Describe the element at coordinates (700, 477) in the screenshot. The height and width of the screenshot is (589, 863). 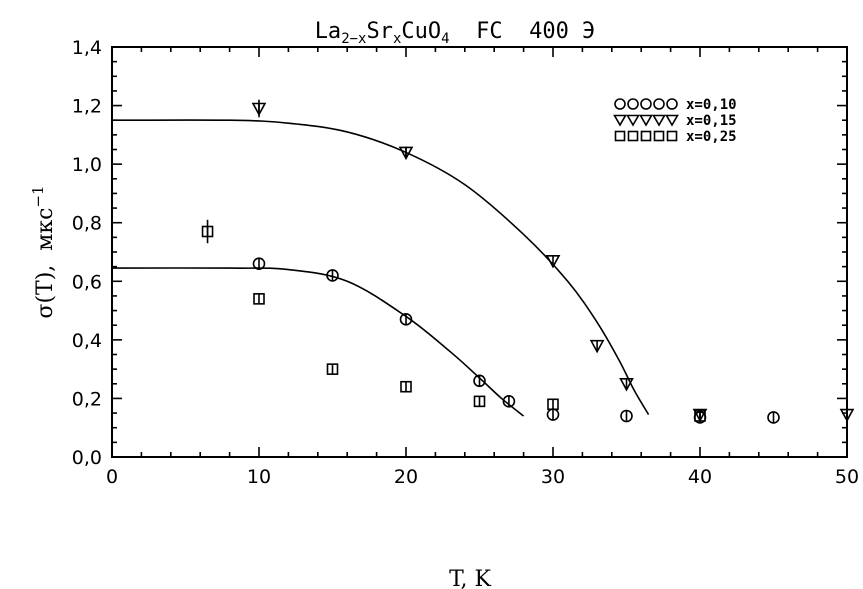
I see `x-tick-label: 40` at that location.